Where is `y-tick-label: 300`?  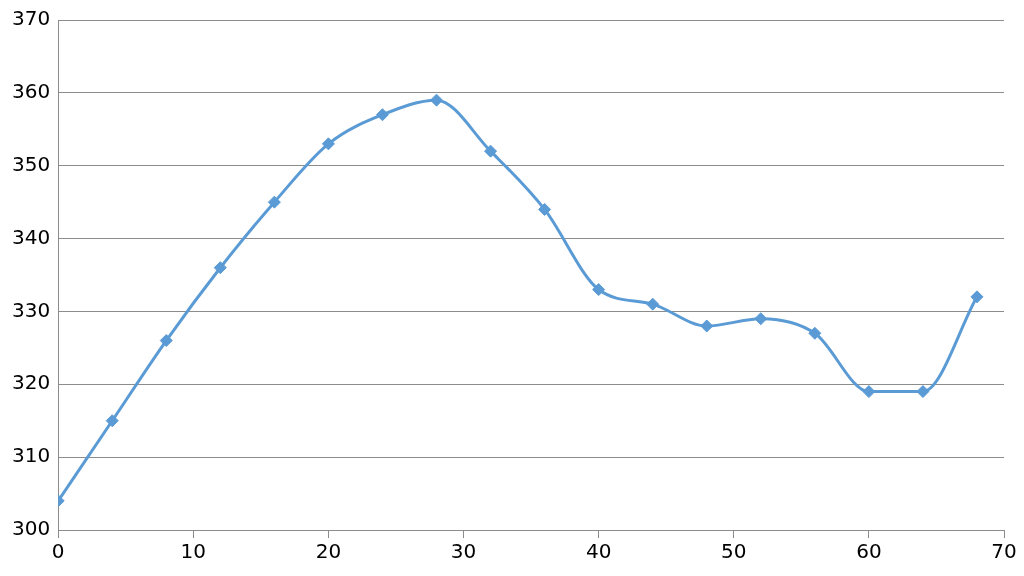
y-tick-label: 300 is located at coordinates (31, 528).